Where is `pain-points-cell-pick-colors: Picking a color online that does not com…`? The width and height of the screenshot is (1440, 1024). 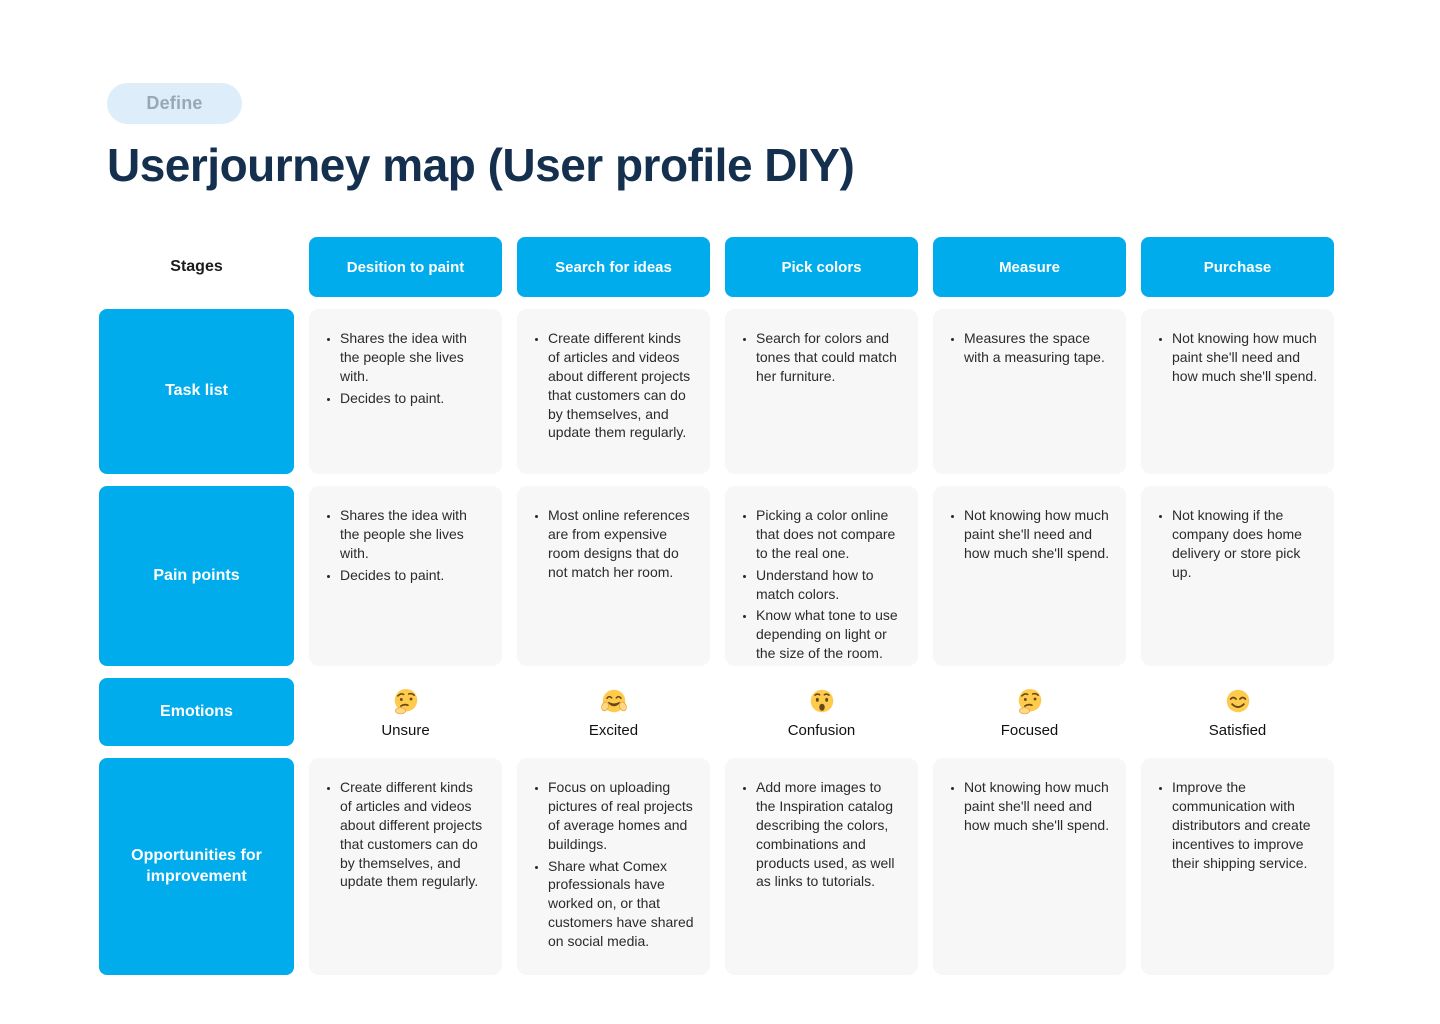 pain-points-cell-pick-colors: Picking a color online that does not com… is located at coordinates (821, 576).